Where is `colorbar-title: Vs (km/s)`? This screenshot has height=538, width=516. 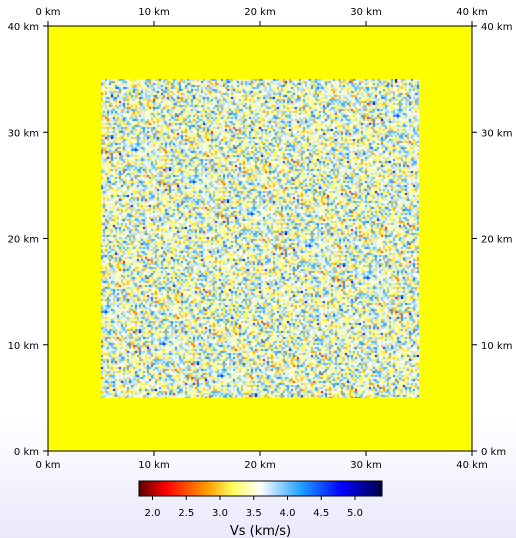
colorbar-title: Vs (km/s) is located at coordinates (260, 531).